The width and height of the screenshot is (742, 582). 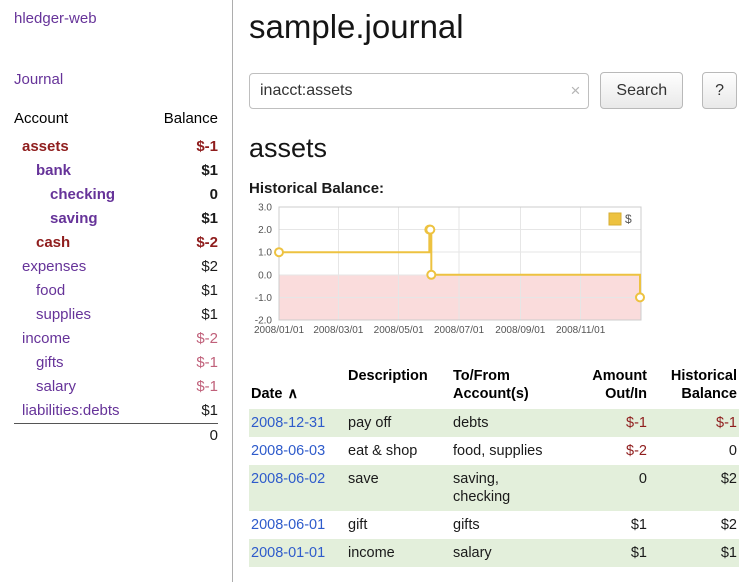 I want to click on account-link-income: income, so click(x=46, y=338).